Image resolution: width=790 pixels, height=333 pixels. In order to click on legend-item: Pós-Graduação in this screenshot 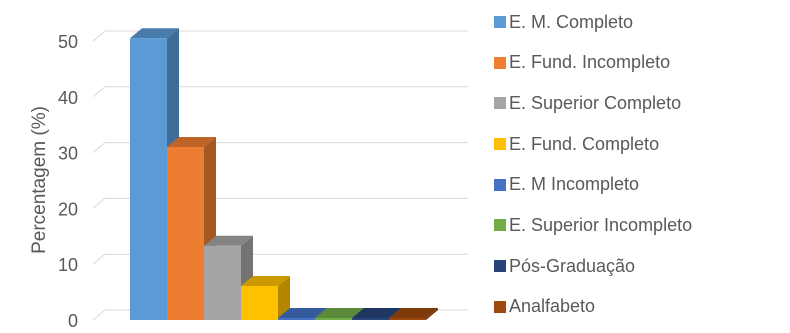, I will do `click(593, 266)`.